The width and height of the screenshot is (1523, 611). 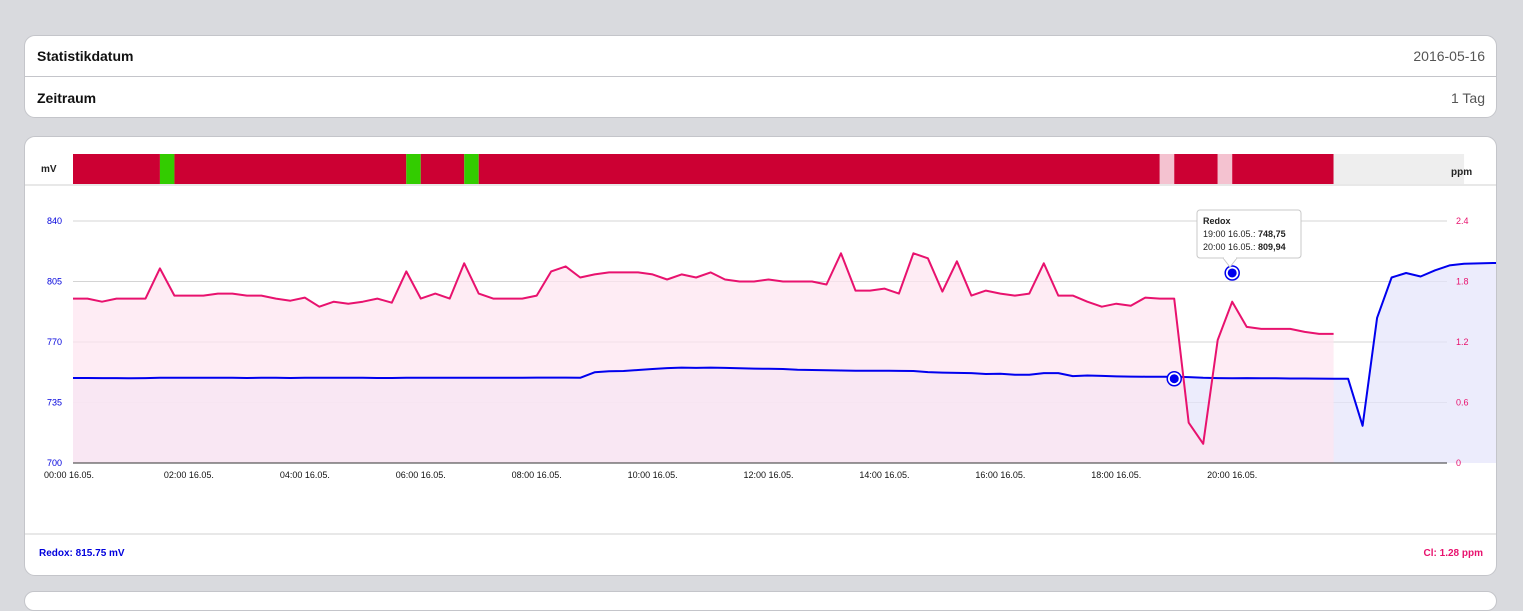 I want to click on status-bar: mV ppm, so click(x=756, y=169).